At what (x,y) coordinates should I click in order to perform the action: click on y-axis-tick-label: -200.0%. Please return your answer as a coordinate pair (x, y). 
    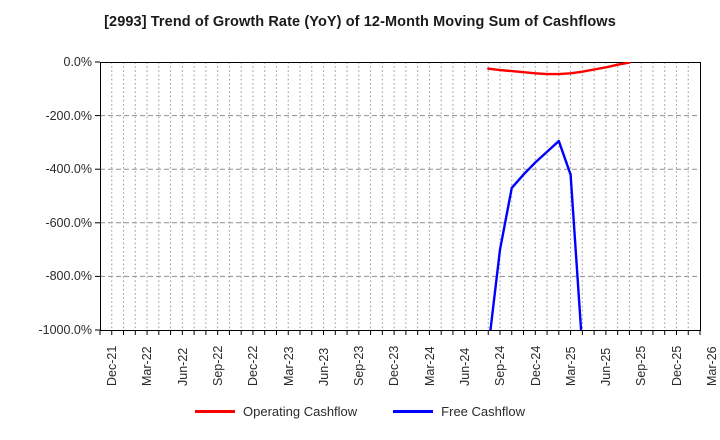
    Looking at the image, I should click on (68, 115).